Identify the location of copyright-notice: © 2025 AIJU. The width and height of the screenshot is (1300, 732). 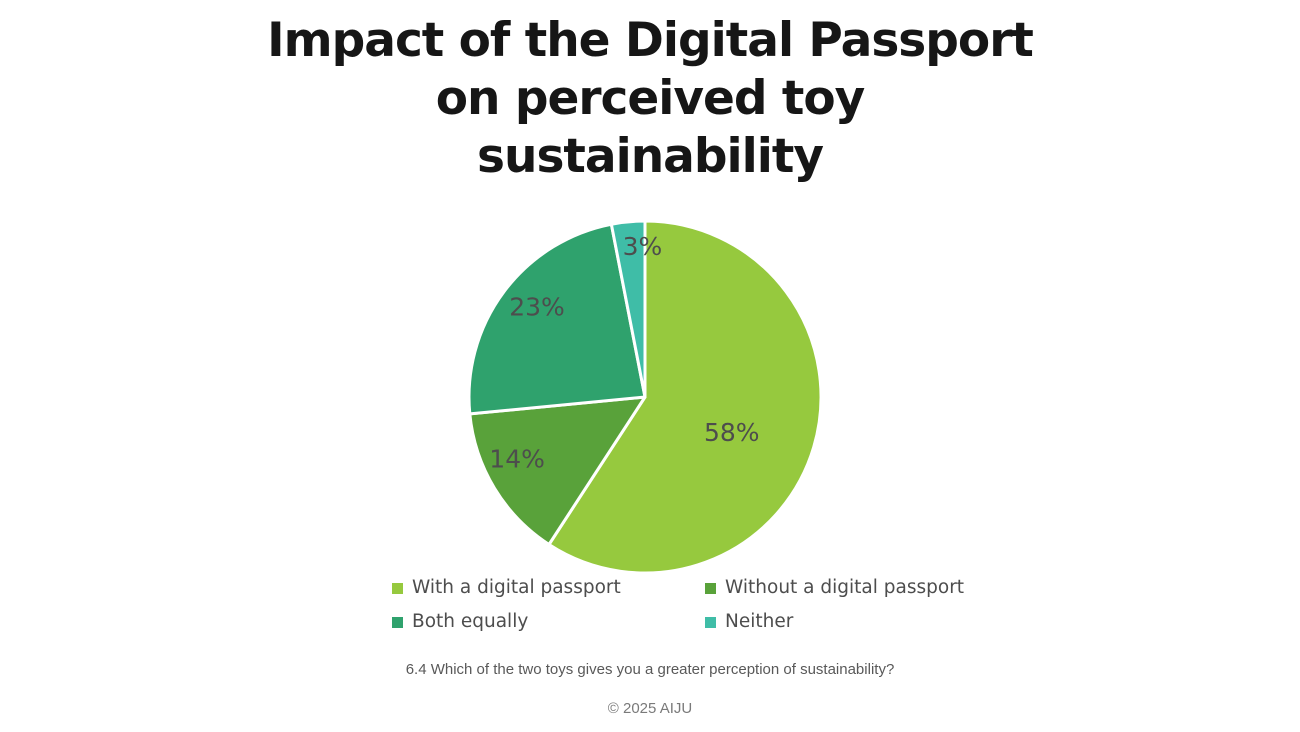
(650, 708).